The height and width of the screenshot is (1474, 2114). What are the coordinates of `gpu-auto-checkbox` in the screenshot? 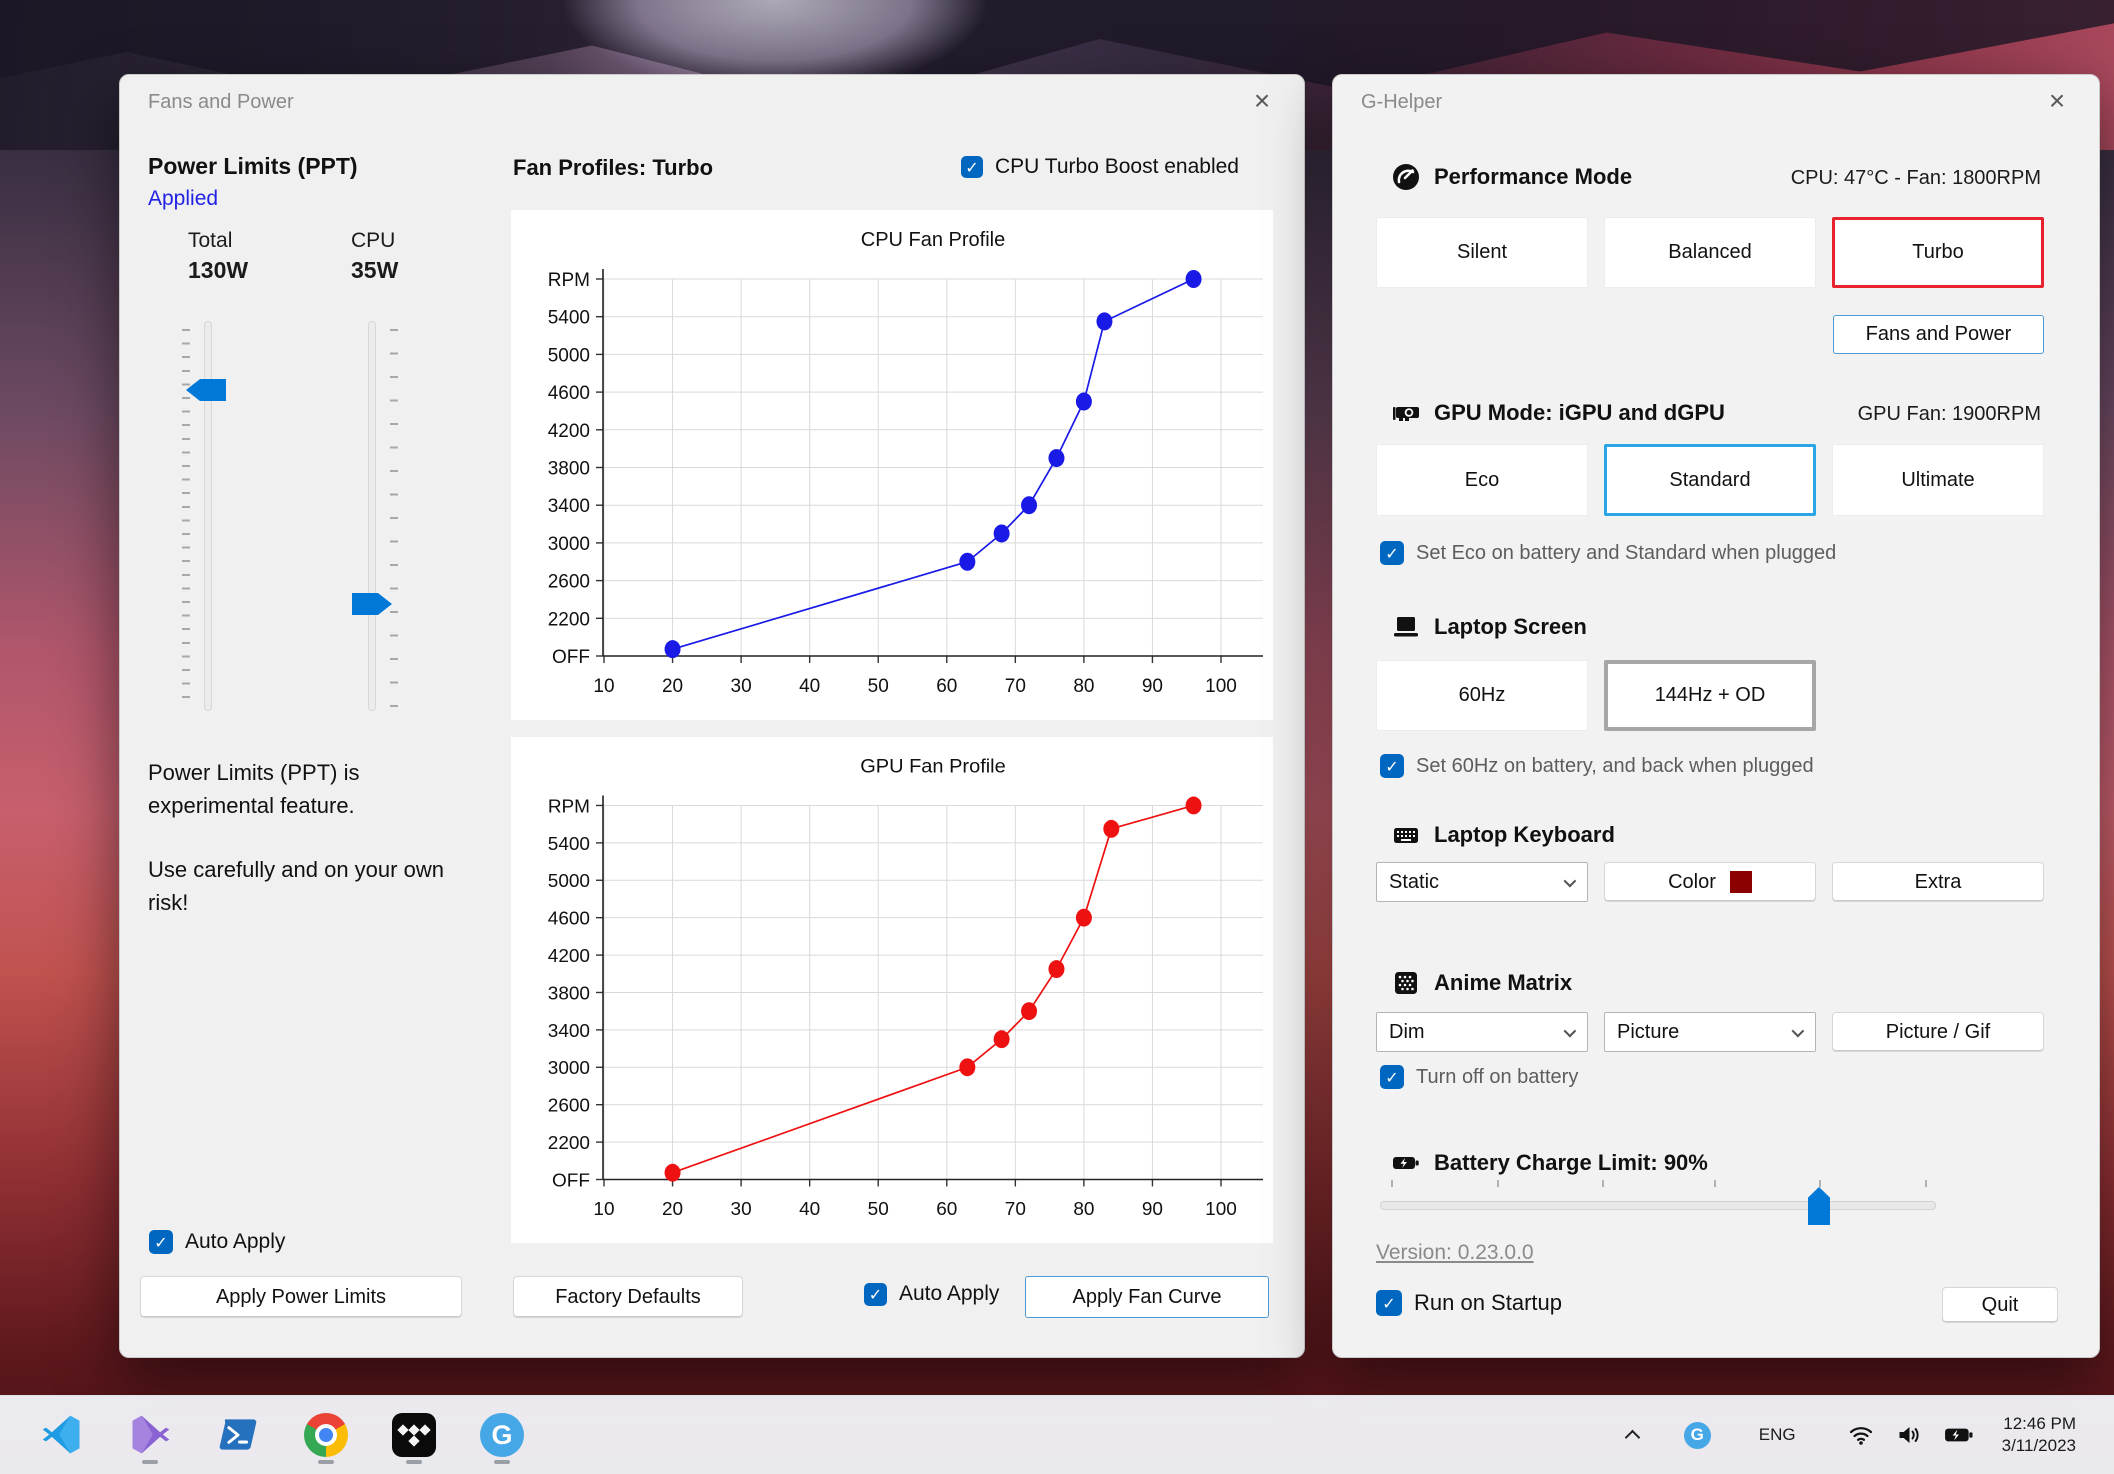 It's located at (1392, 553).